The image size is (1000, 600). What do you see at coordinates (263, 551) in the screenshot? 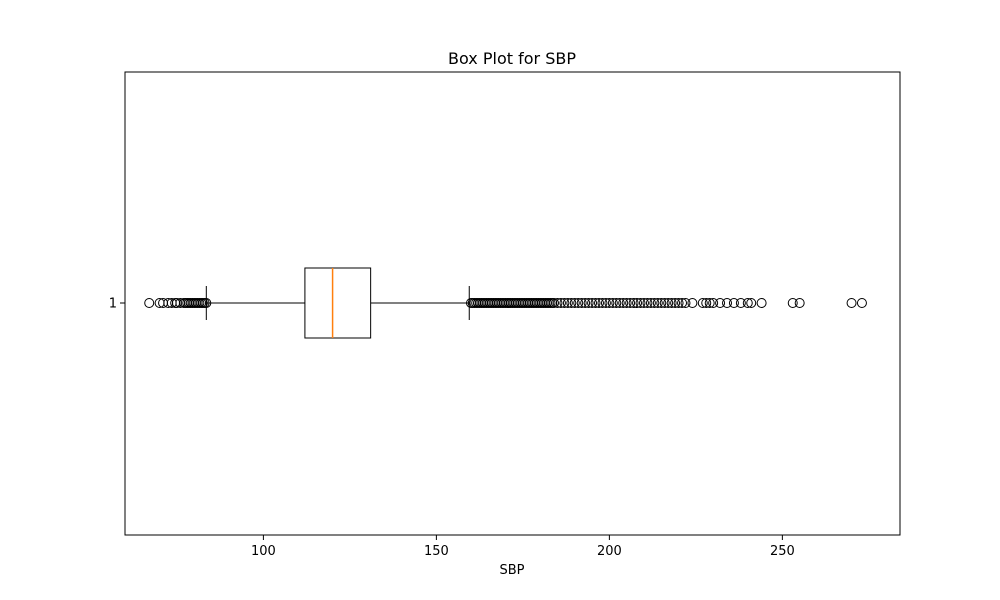
I see `x-tick-label: 100` at bounding box center [263, 551].